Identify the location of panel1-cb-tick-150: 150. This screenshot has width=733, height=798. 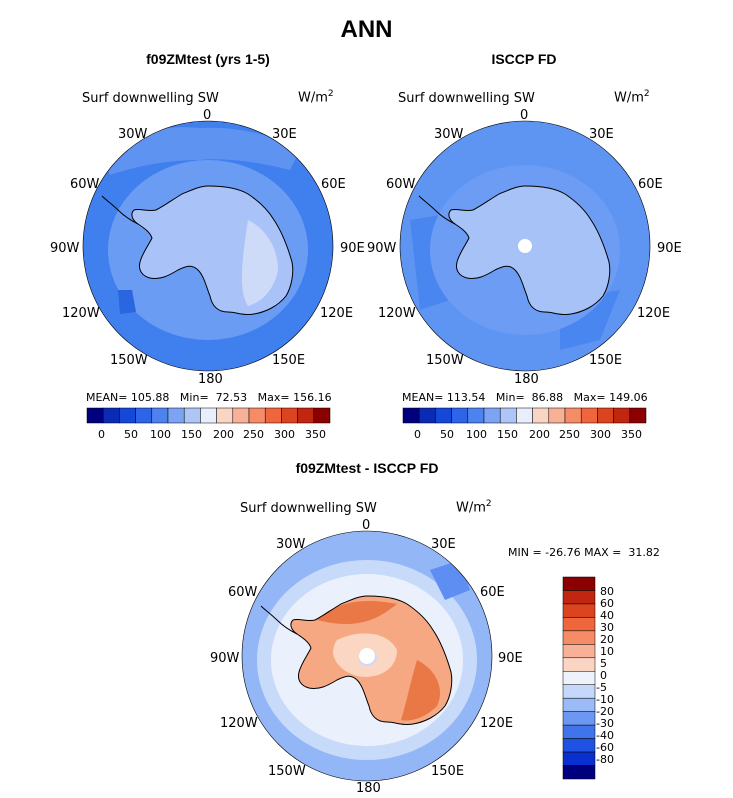
(191, 434).